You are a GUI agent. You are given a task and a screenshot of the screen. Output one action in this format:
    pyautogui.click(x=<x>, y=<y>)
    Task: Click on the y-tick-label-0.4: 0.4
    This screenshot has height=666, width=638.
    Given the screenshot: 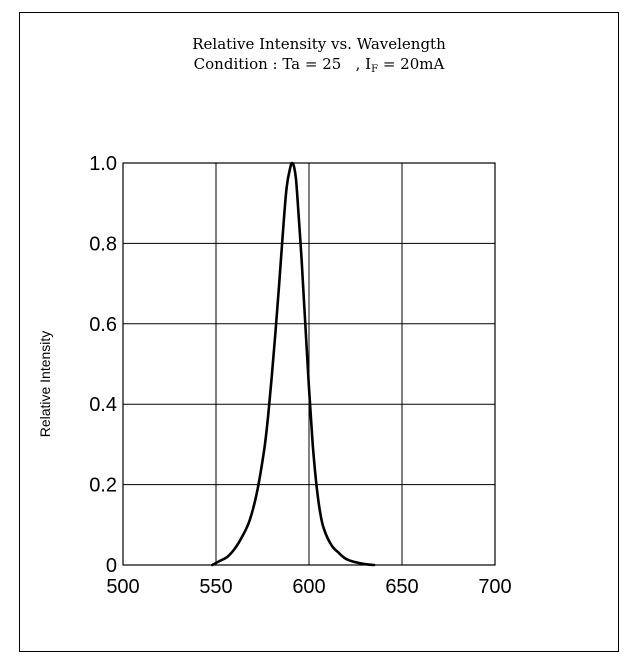 What is the action you would take?
    pyautogui.click(x=103, y=405)
    